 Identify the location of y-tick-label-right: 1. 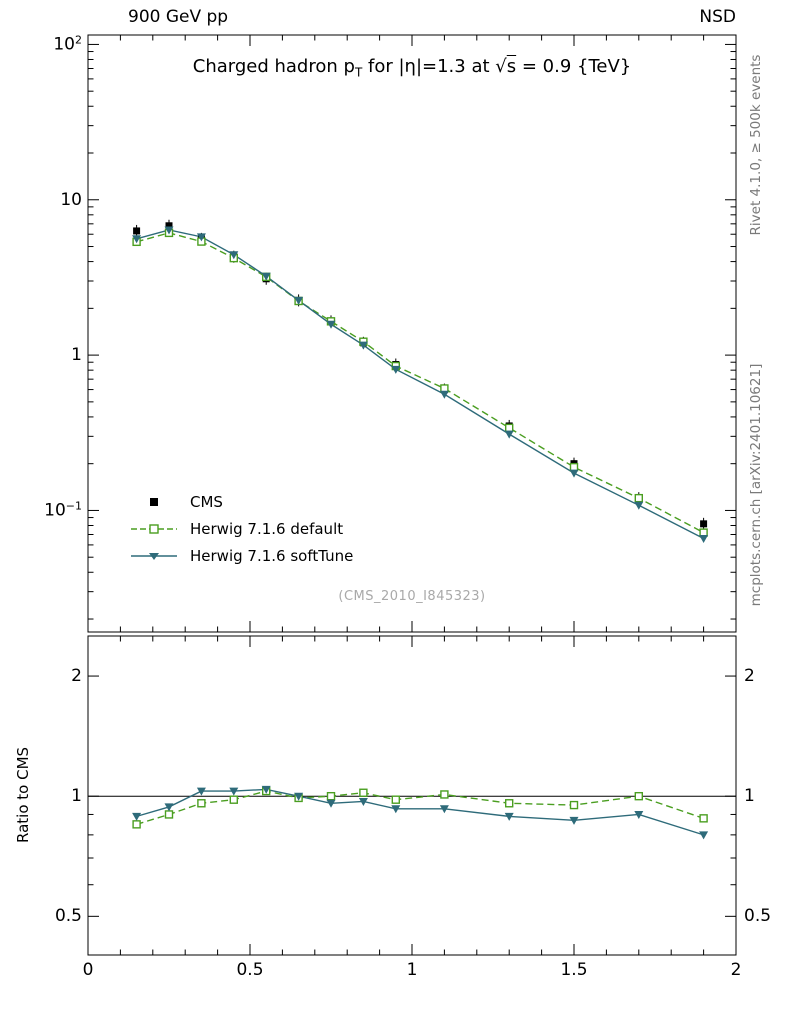
(749, 796).